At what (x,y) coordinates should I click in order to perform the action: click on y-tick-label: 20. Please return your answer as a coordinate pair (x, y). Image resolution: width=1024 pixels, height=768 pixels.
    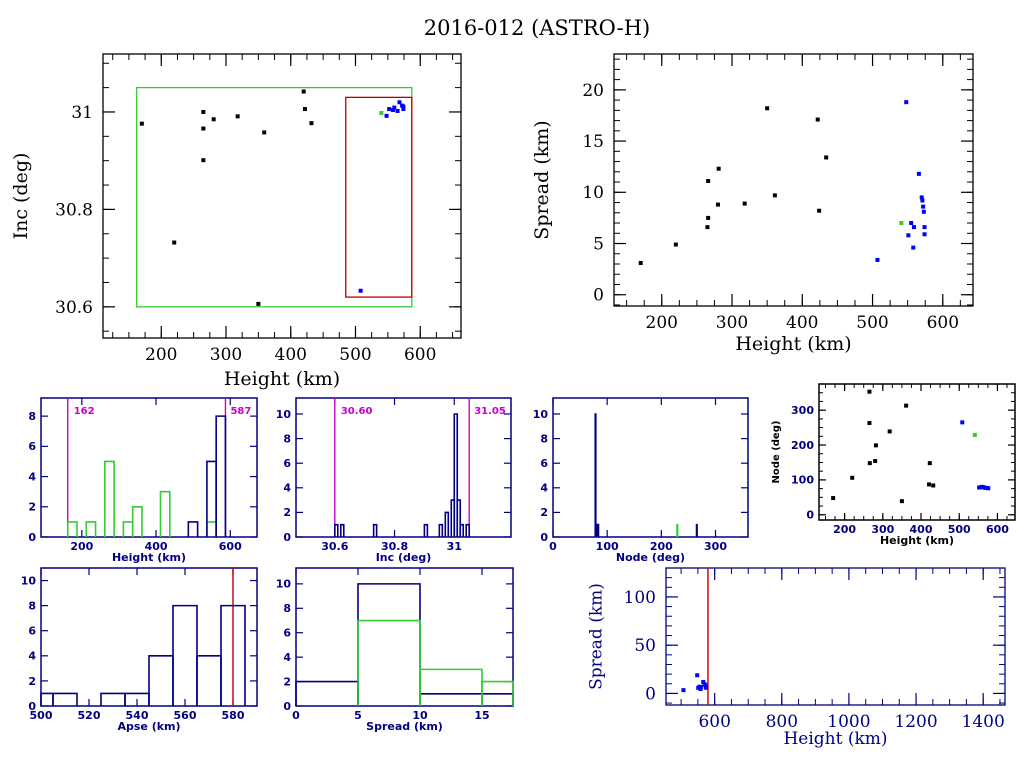
    Looking at the image, I should click on (593, 91).